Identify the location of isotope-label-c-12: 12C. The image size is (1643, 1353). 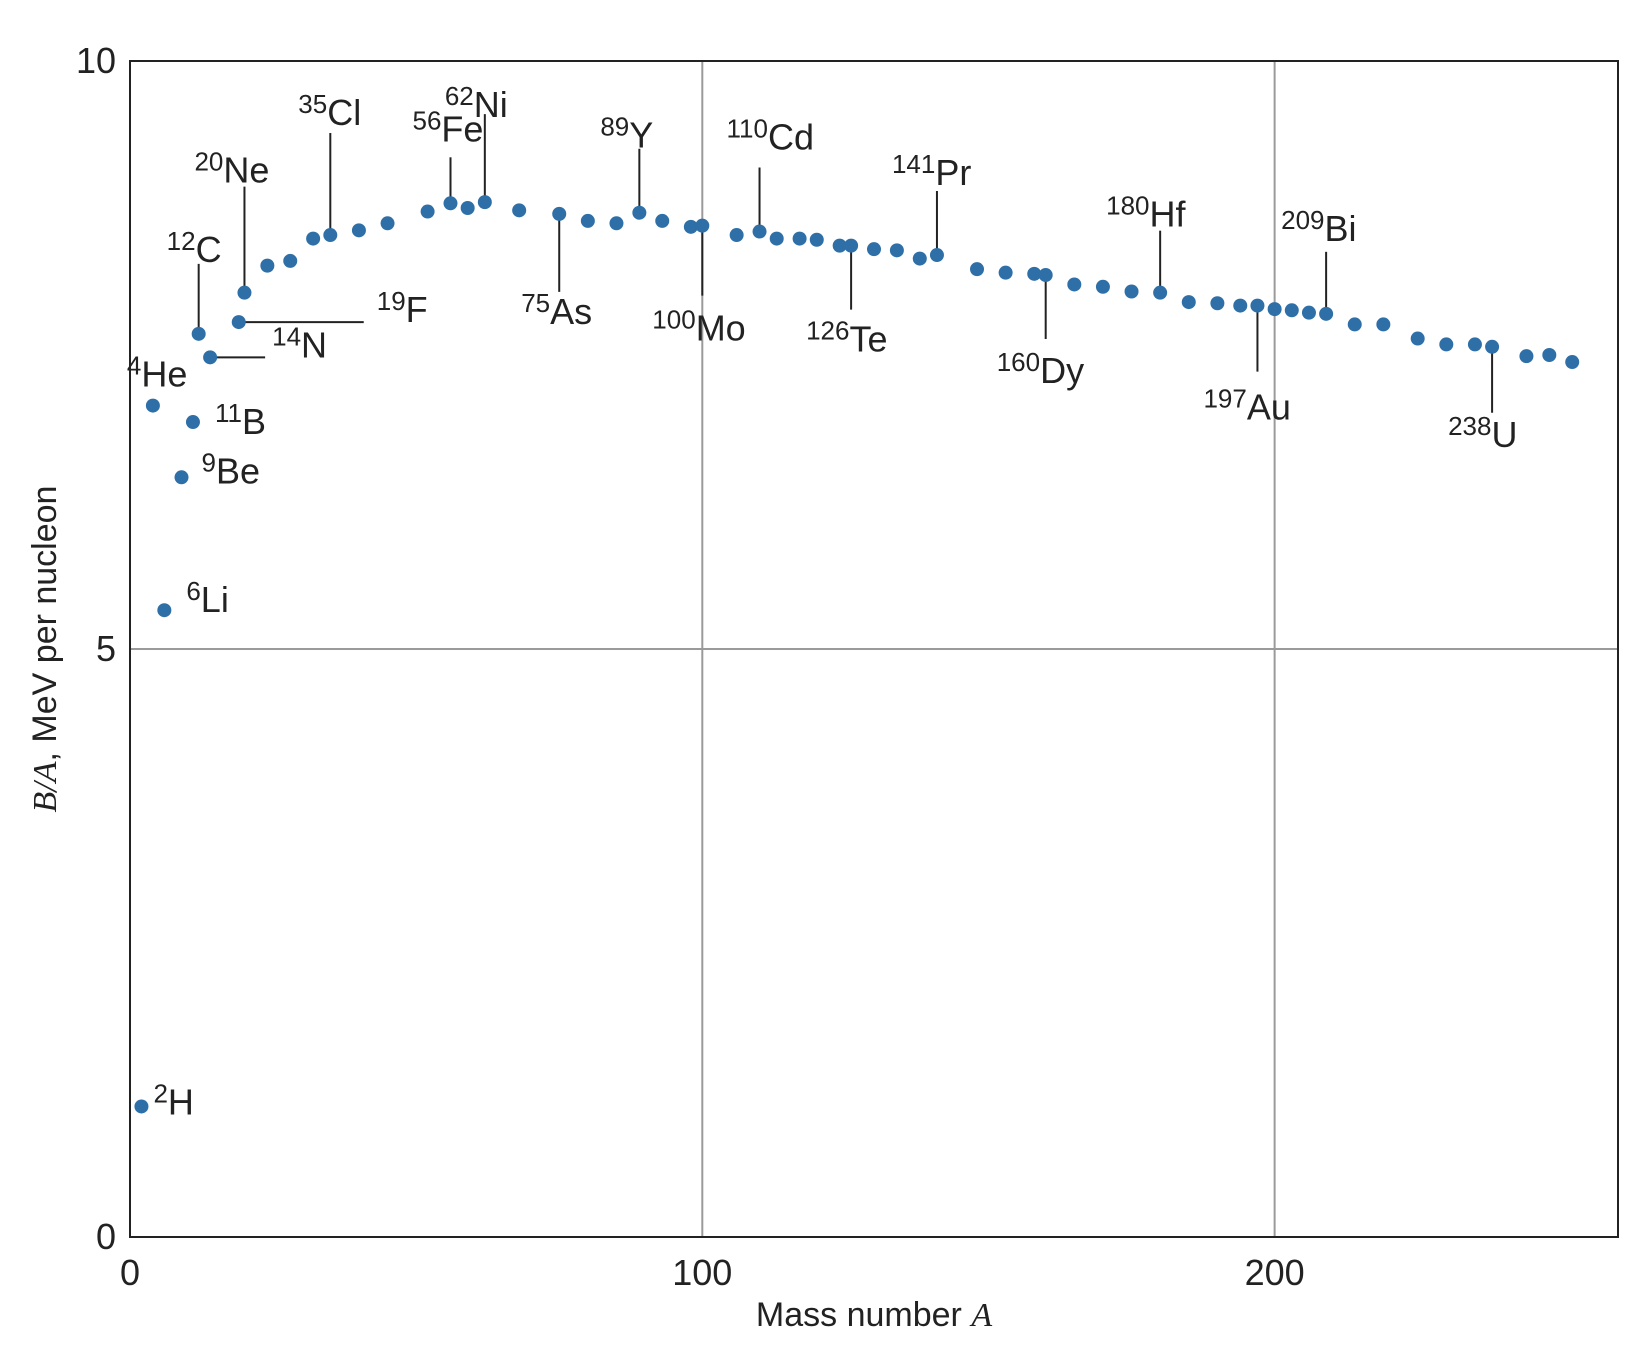
(194, 248).